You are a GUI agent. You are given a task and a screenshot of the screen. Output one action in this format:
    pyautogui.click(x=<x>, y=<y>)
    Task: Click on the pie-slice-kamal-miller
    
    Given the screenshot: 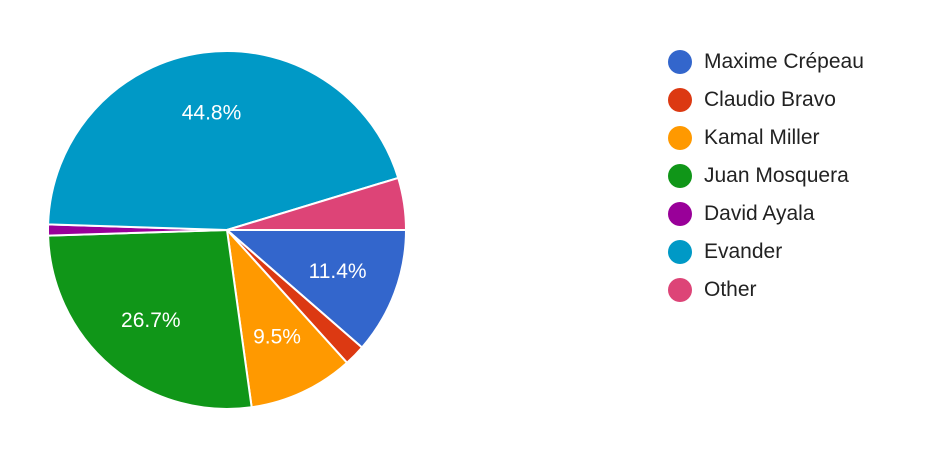 What is the action you would take?
    pyautogui.click(x=287, y=319)
    